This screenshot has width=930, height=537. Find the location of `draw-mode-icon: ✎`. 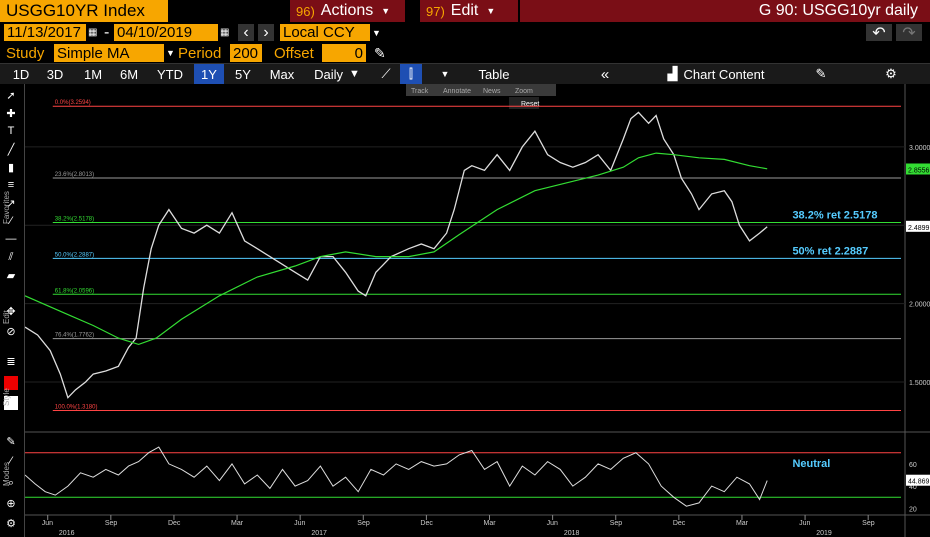

draw-mode-icon: ✎ is located at coordinates (11, 441).